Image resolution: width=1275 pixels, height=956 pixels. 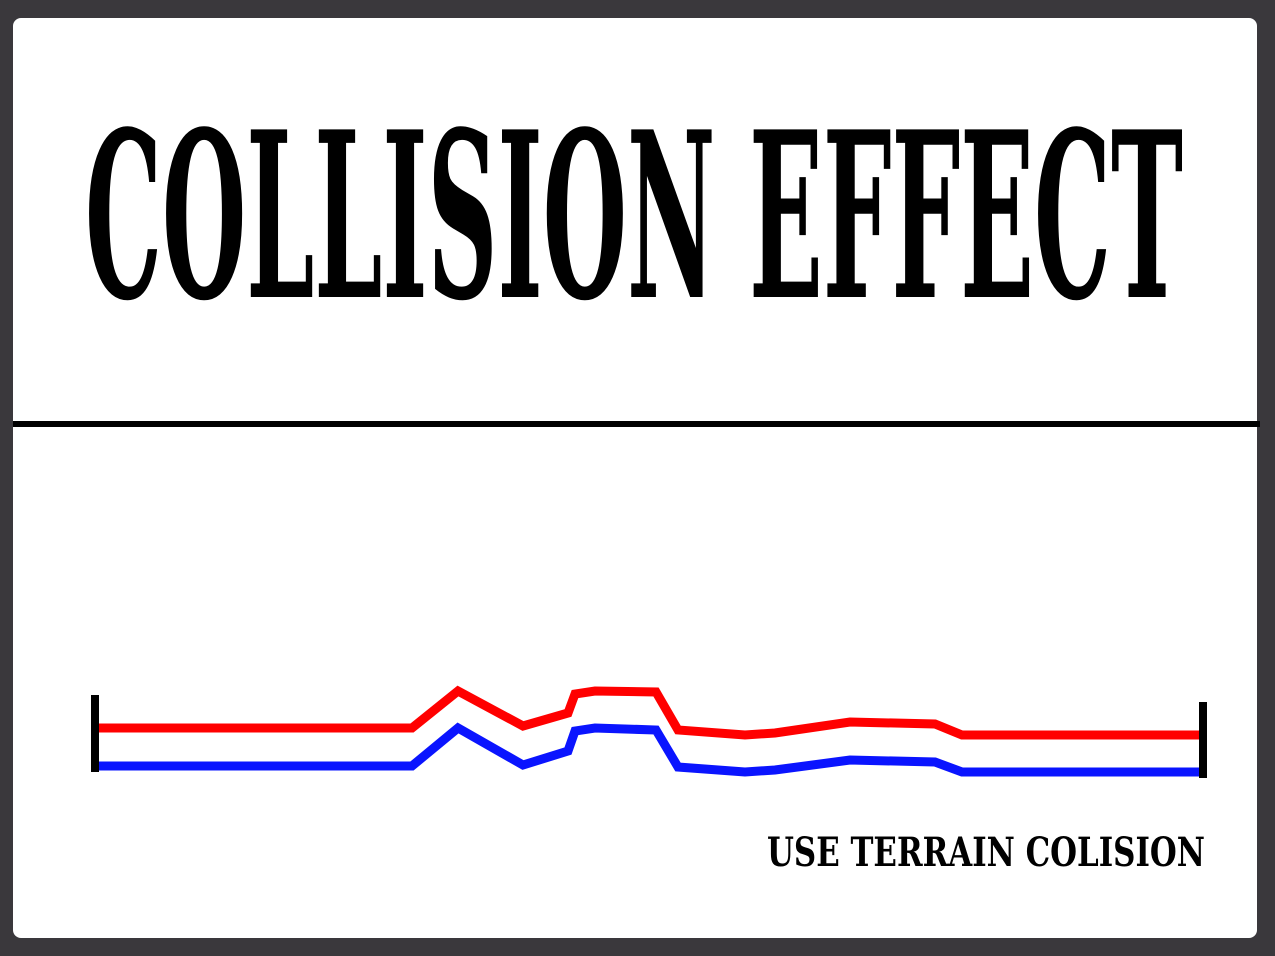 I want to click on terrain-line-upper, so click(x=647, y=712).